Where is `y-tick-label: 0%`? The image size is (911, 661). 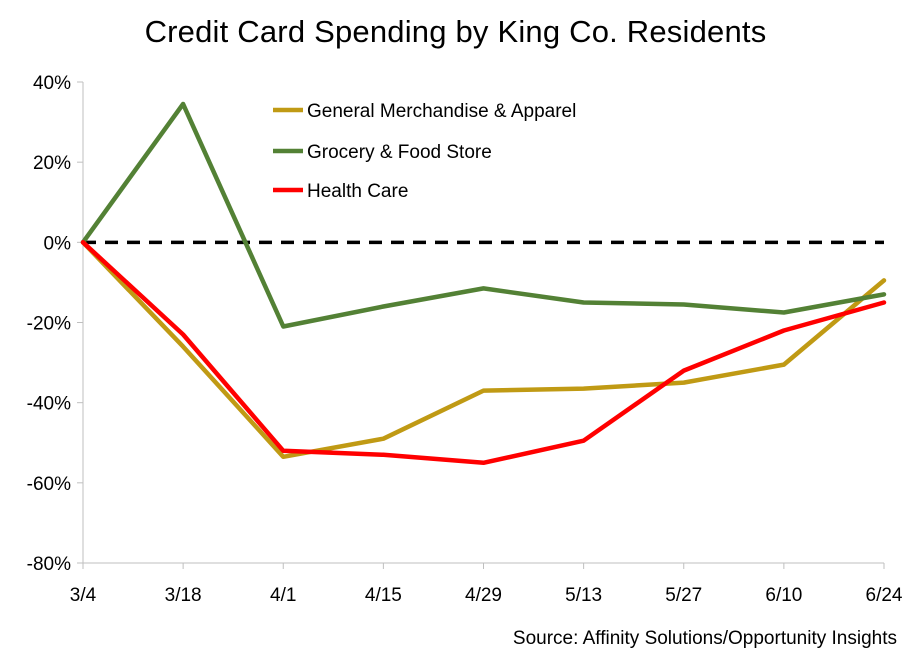 y-tick-label: 0% is located at coordinates (58, 243).